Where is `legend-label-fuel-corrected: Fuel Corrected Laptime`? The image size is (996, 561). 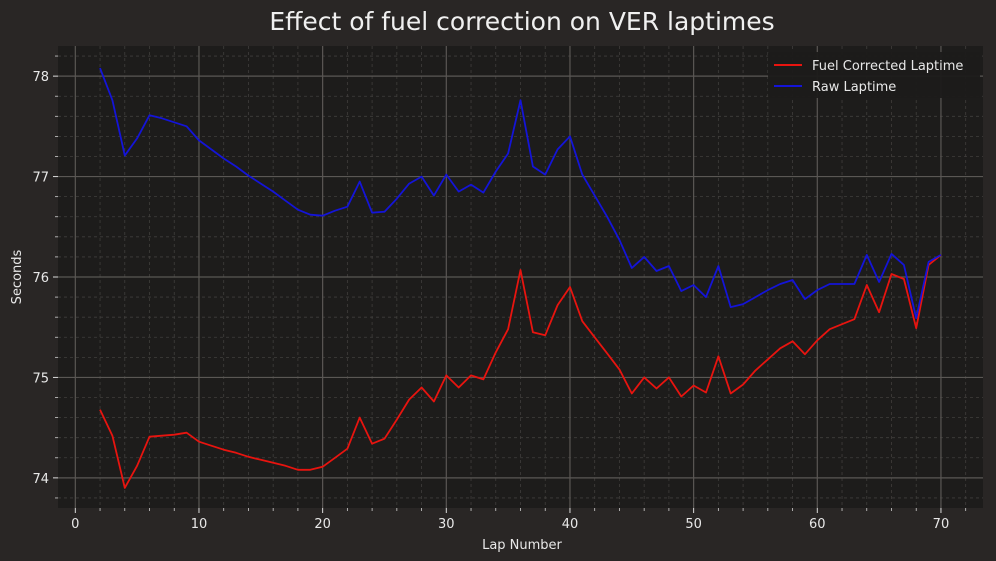 legend-label-fuel-corrected: Fuel Corrected Laptime is located at coordinates (887, 66).